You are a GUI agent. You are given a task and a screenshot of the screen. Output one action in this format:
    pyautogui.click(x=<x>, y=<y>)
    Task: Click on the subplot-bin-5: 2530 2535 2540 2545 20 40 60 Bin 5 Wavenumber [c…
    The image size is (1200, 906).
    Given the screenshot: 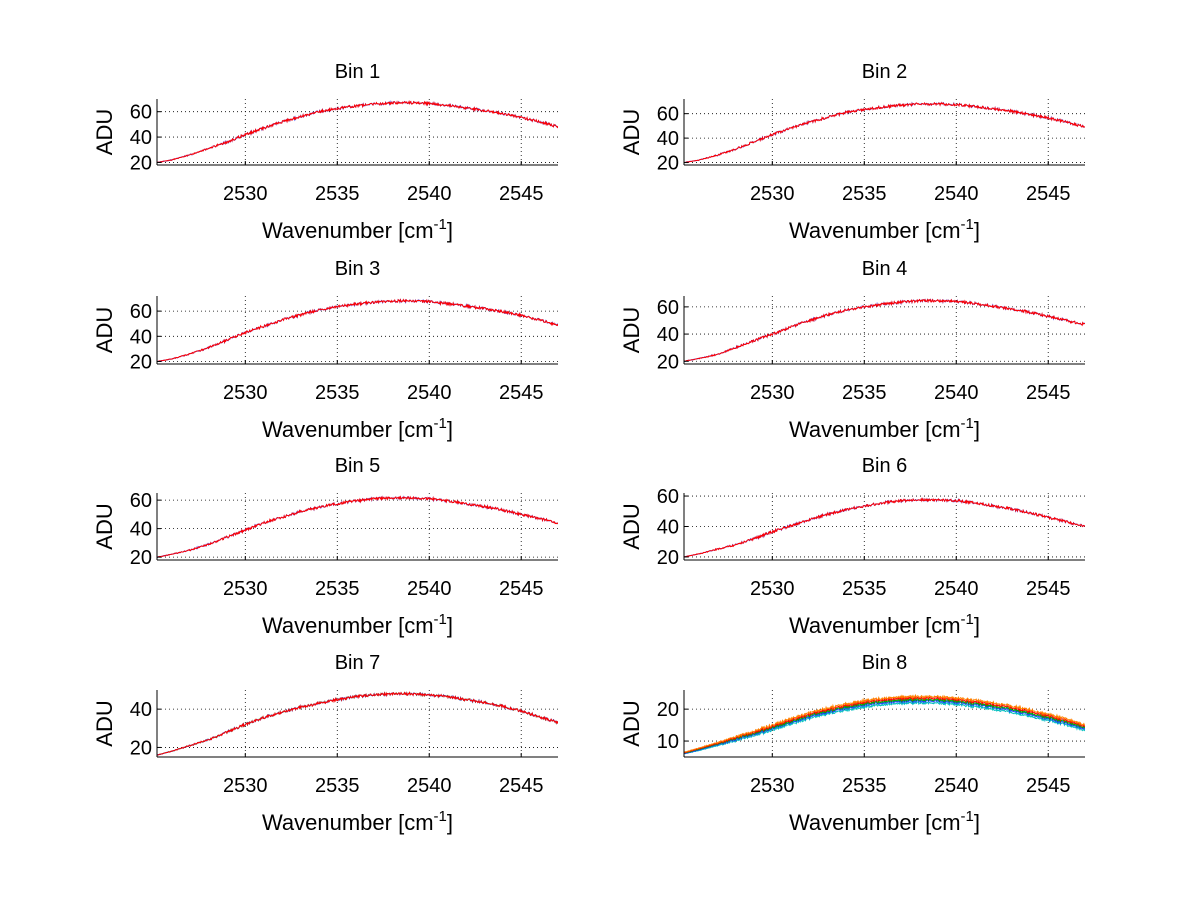 What is the action you would take?
    pyautogui.click(x=325, y=546)
    